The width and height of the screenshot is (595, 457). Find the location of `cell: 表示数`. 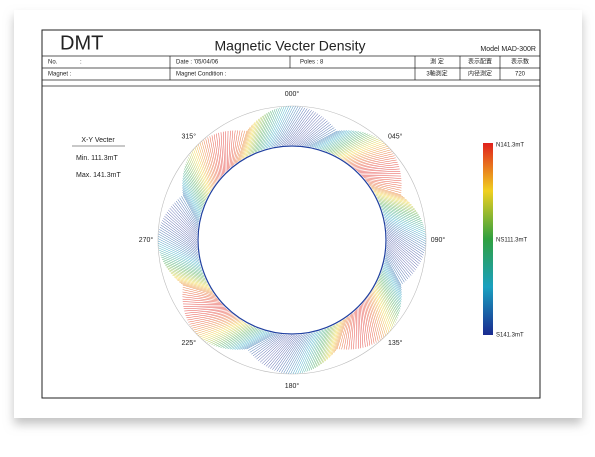

cell: 表示数 is located at coordinates (520, 62).